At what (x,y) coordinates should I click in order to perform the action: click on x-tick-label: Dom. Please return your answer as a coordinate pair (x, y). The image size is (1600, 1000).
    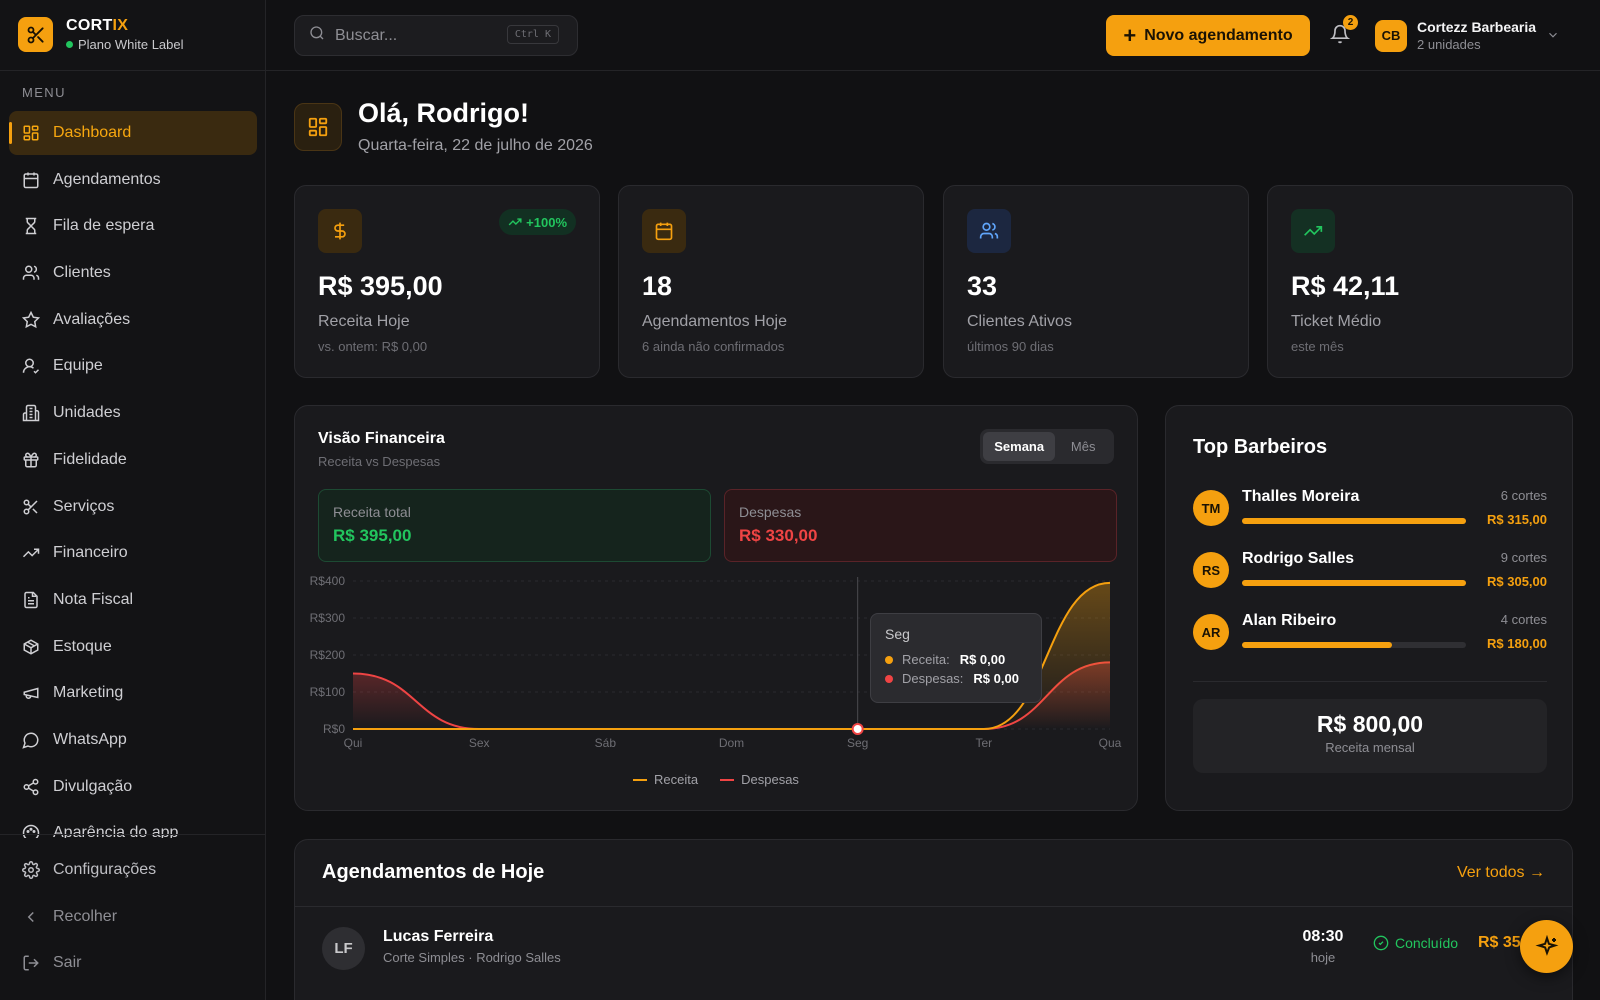
    Looking at the image, I should click on (731, 743).